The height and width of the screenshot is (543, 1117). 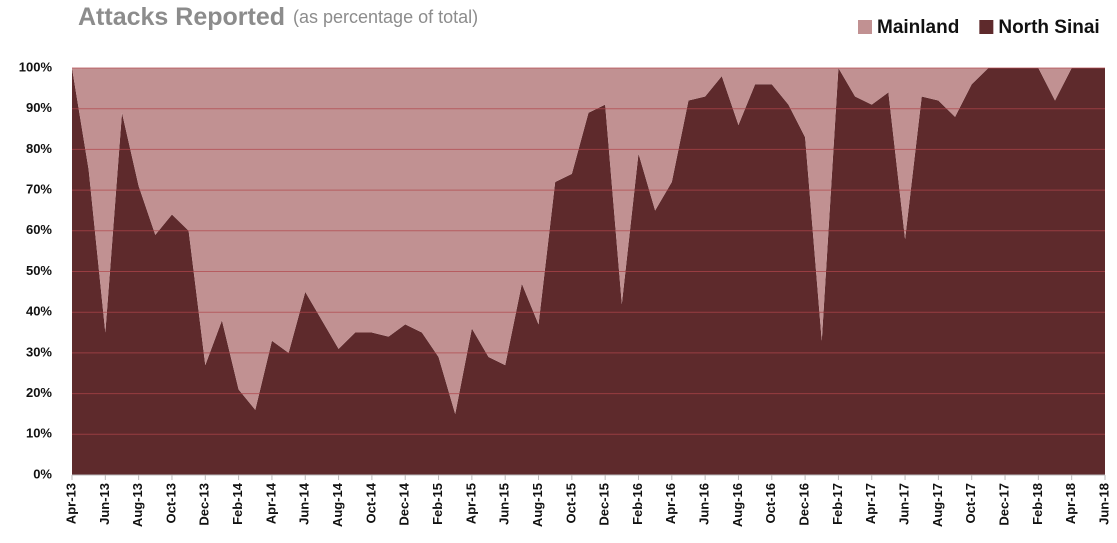 I want to click on x-tick-label: Dec-13, so click(x=204, y=504).